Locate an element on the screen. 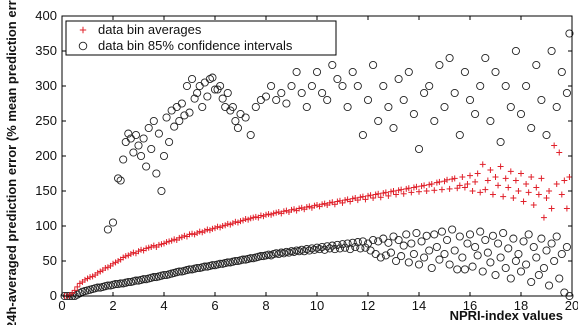 This screenshot has height=330, width=578. x-tick-label: 8 is located at coordinates (265, 305).